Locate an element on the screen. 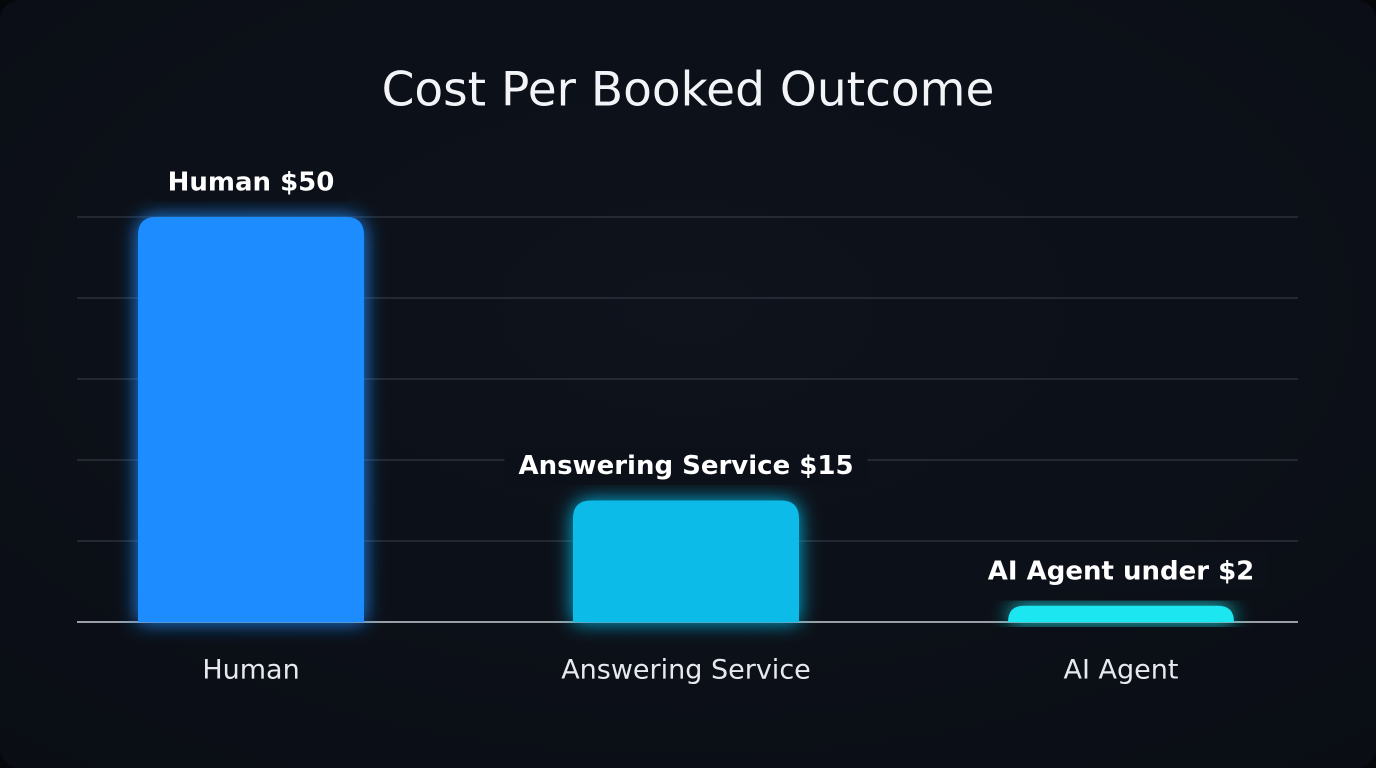  value-label: Answering Service $15 is located at coordinates (685, 466).